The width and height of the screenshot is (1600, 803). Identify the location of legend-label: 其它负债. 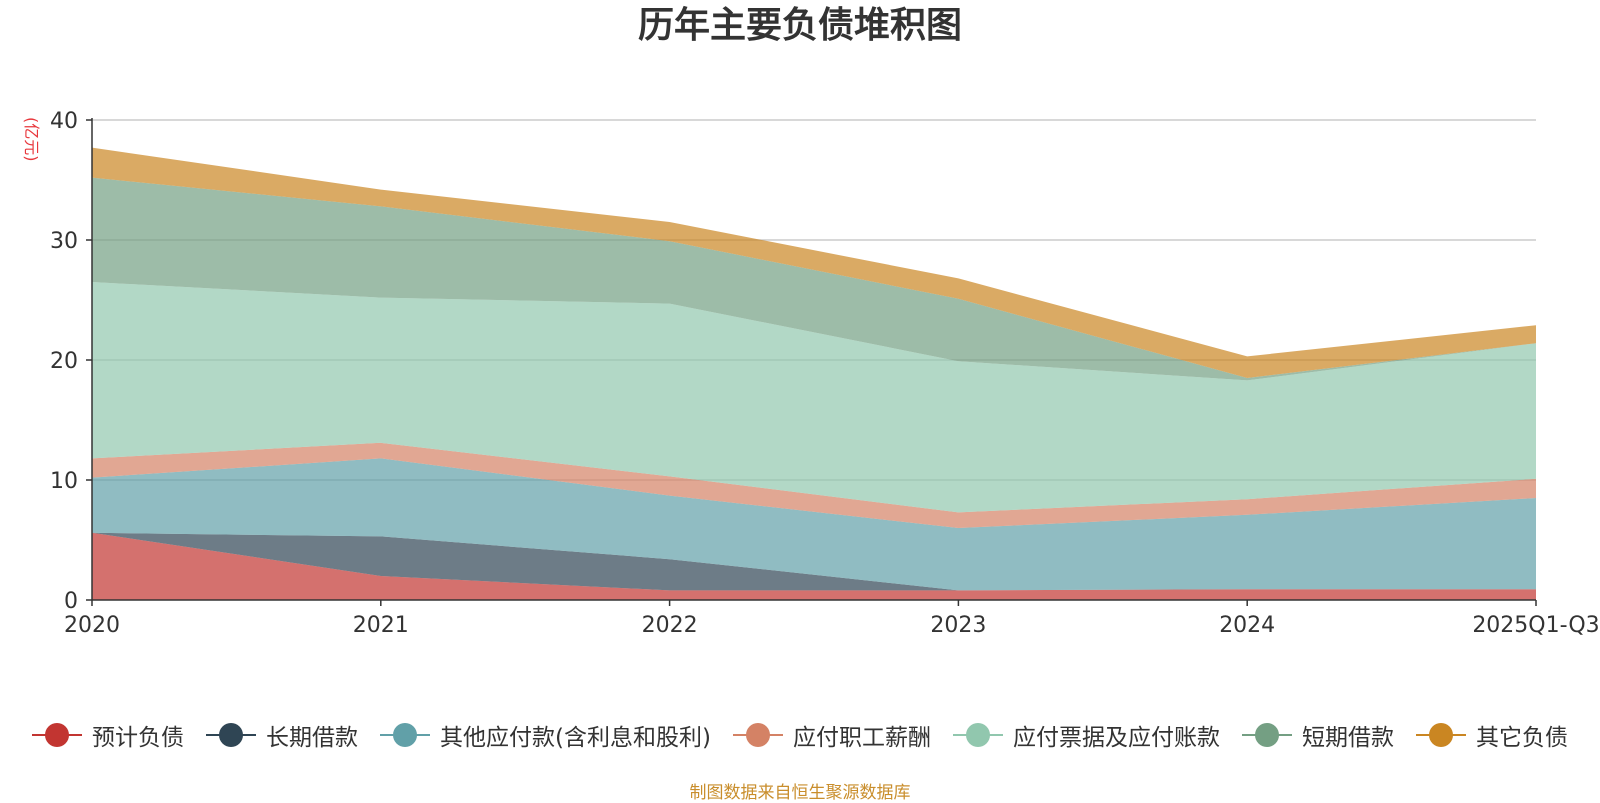
(1521, 738).